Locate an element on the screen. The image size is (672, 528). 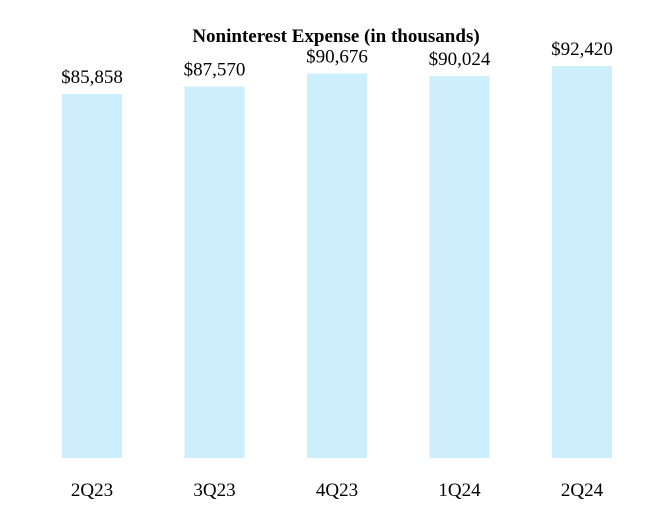
bar-1q24 is located at coordinates (459, 267).